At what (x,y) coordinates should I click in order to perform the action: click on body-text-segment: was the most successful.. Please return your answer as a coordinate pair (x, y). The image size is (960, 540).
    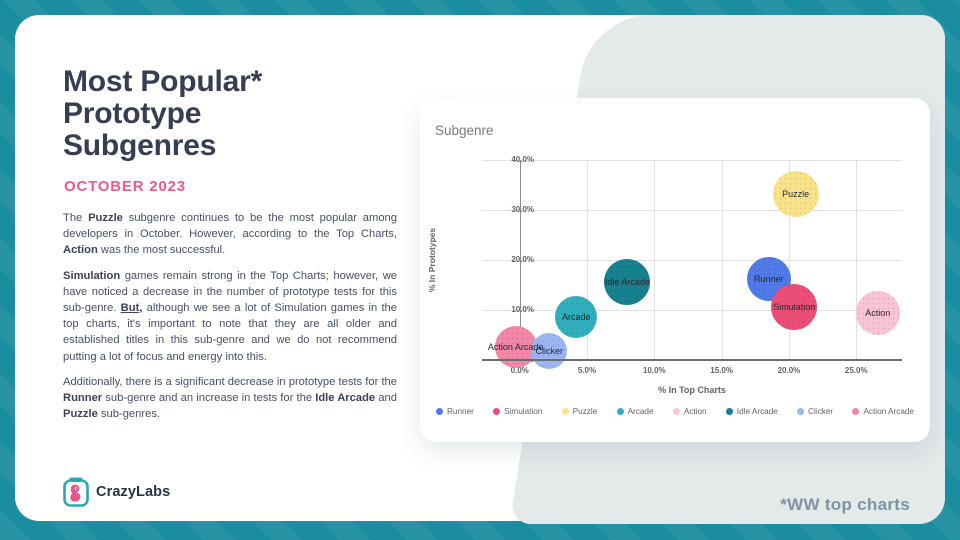
    Looking at the image, I should click on (161, 250).